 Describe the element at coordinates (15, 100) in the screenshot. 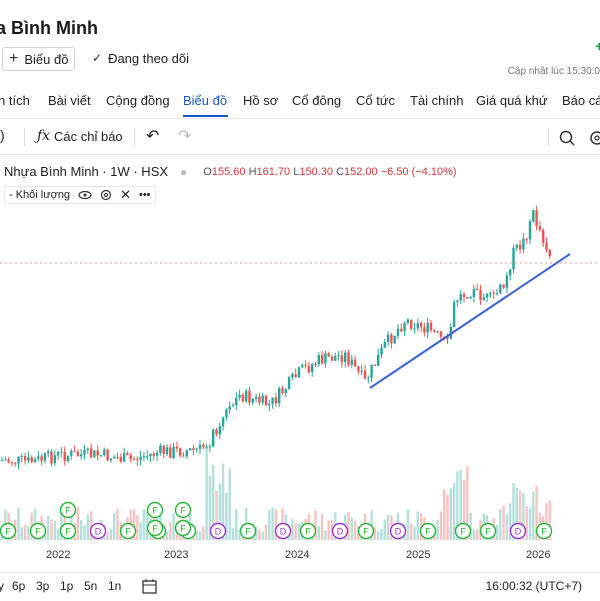

I see `tab-analysis: n tích` at that location.